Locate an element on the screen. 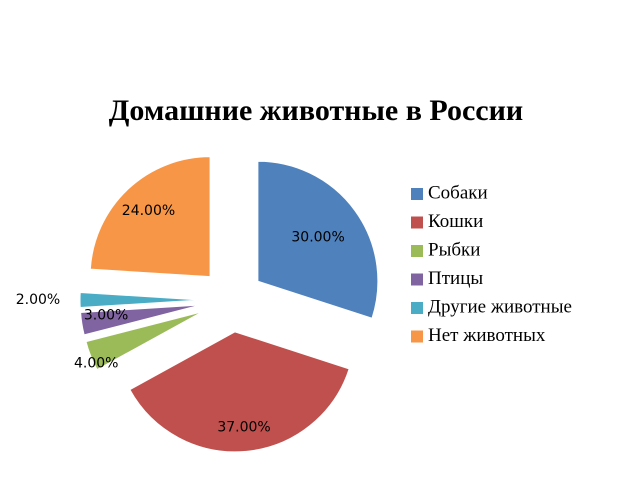  pie-slice-none is located at coordinates (150, 217).